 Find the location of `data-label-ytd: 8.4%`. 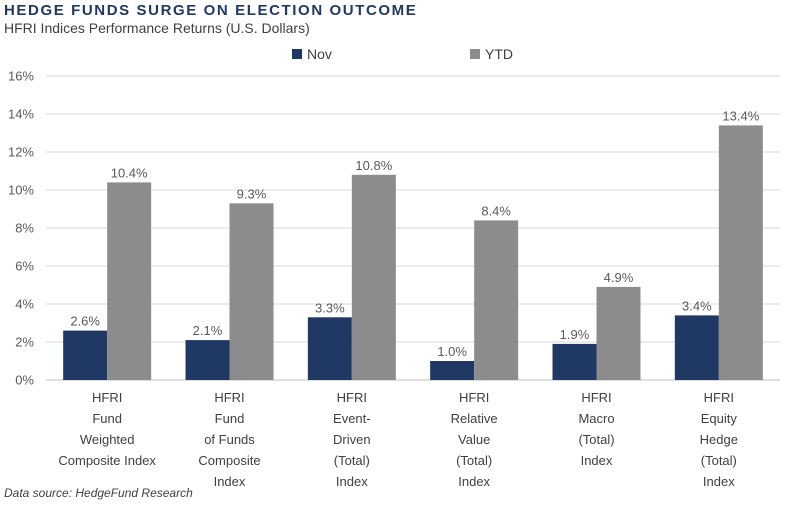

data-label-ytd: 8.4% is located at coordinates (496, 210).